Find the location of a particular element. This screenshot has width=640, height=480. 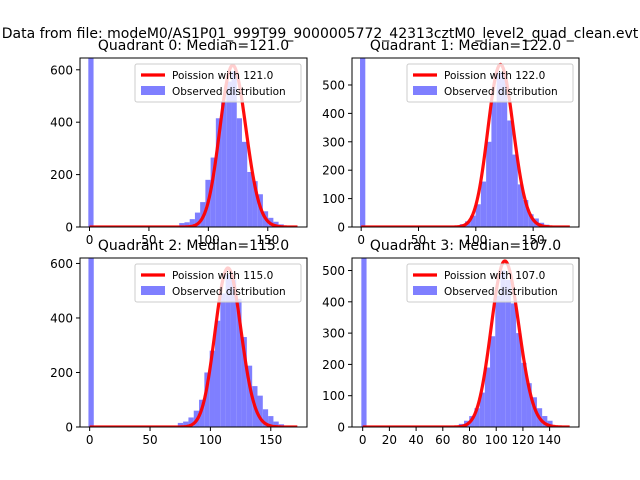

legend: Poission with 115.0 Observed distribution is located at coordinates (218, 283).